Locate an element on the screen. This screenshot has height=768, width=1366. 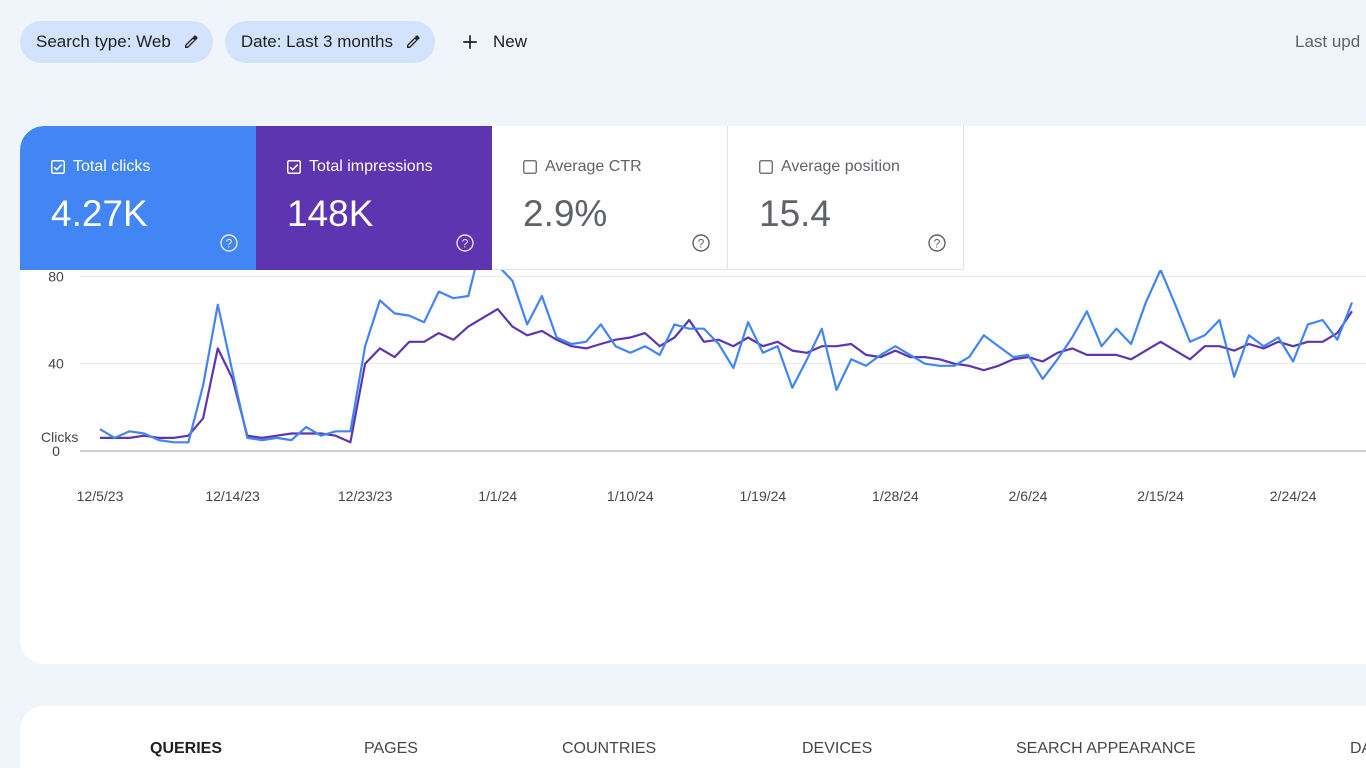
tab-countries: COUNTRIES is located at coordinates (609, 748).